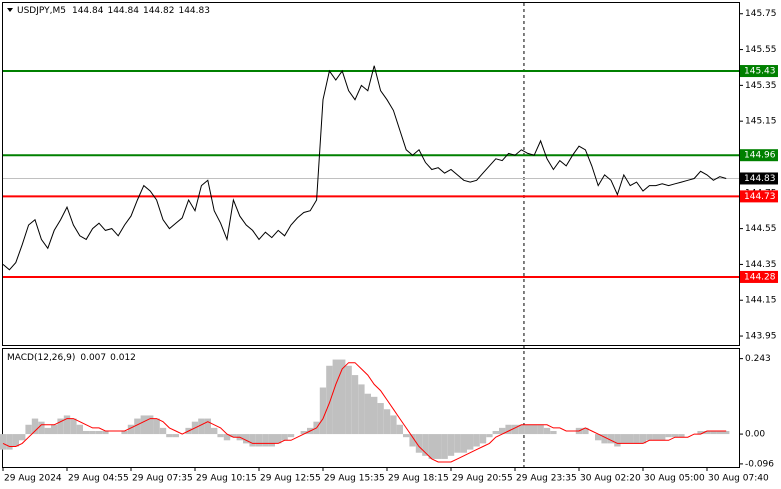 The width and height of the screenshot is (781, 489). I want to click on y-tick-label: 0.00, so click(755, 435).